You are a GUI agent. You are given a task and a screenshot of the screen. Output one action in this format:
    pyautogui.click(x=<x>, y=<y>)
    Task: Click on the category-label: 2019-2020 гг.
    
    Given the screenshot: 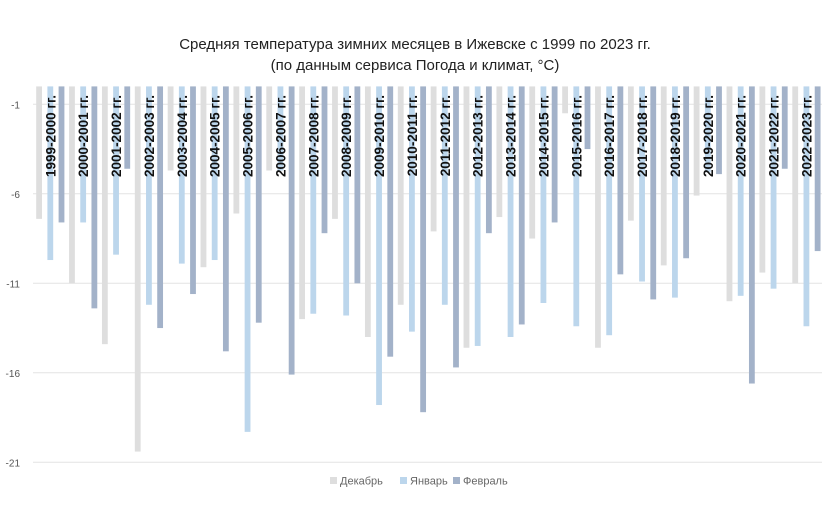 What is the action you would take?
    pyautogui.click(x=708, y=136)
    